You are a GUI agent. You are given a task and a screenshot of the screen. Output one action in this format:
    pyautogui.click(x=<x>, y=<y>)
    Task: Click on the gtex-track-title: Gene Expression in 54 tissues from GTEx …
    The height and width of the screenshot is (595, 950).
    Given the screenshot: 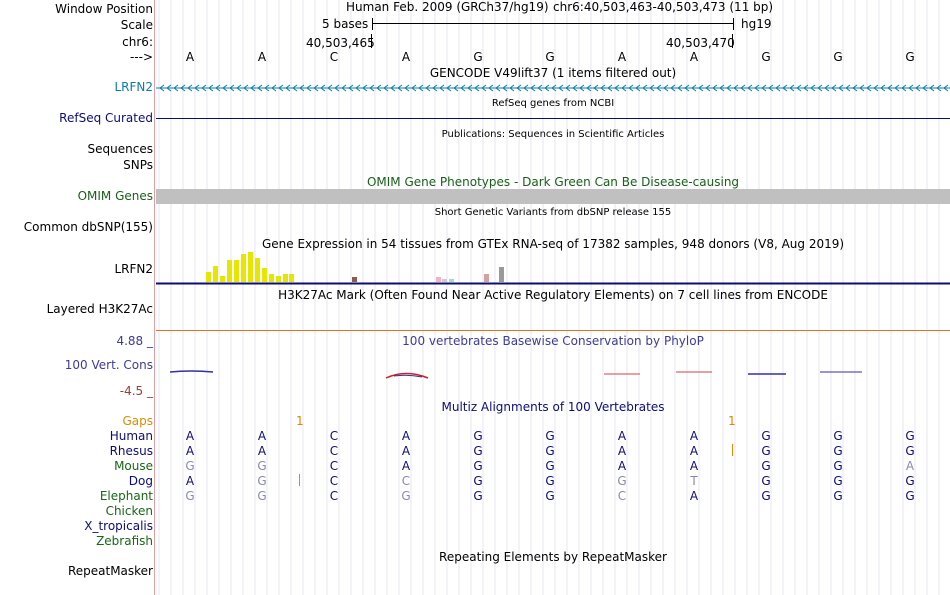 What is the action you would take?
    pyautogui.click(x=553, y=244)
    